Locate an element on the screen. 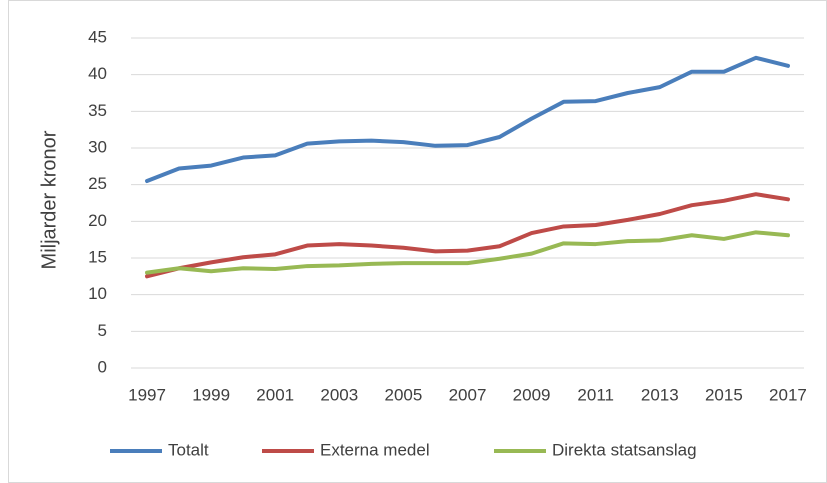  y-tick-label: 15 is located at coordinates (97, 256).